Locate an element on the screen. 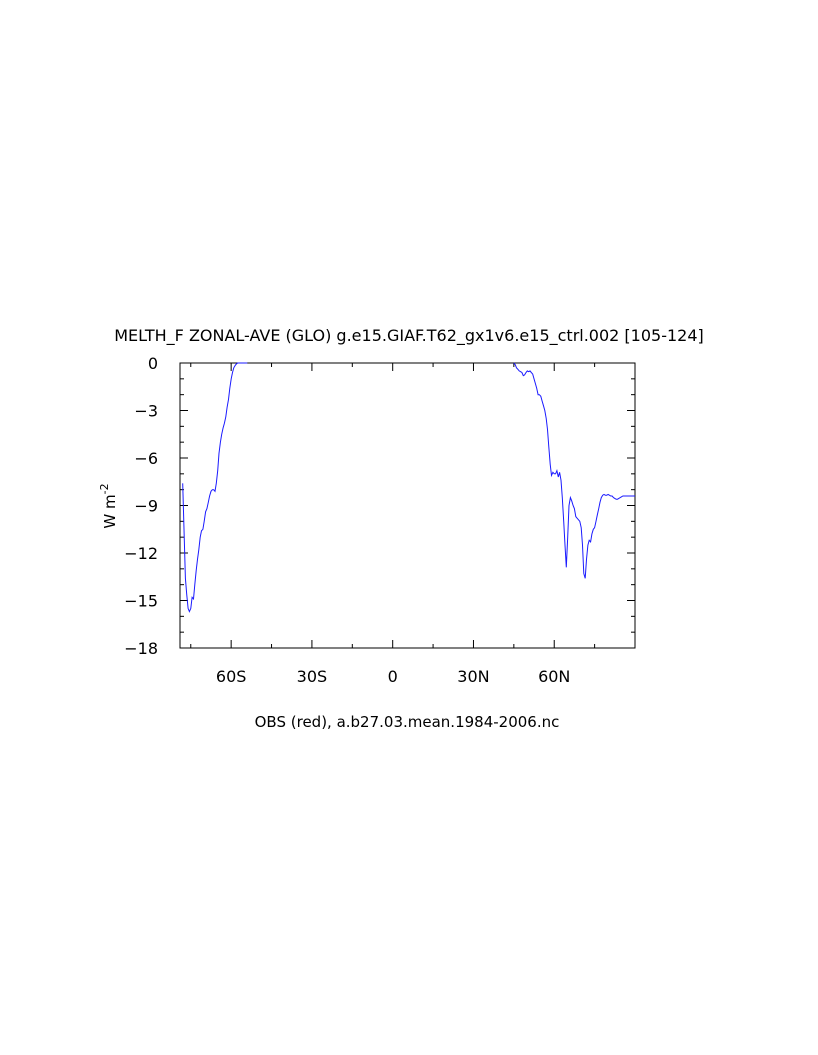  y-tick-label: −15 is located at coordinates (141, 601).